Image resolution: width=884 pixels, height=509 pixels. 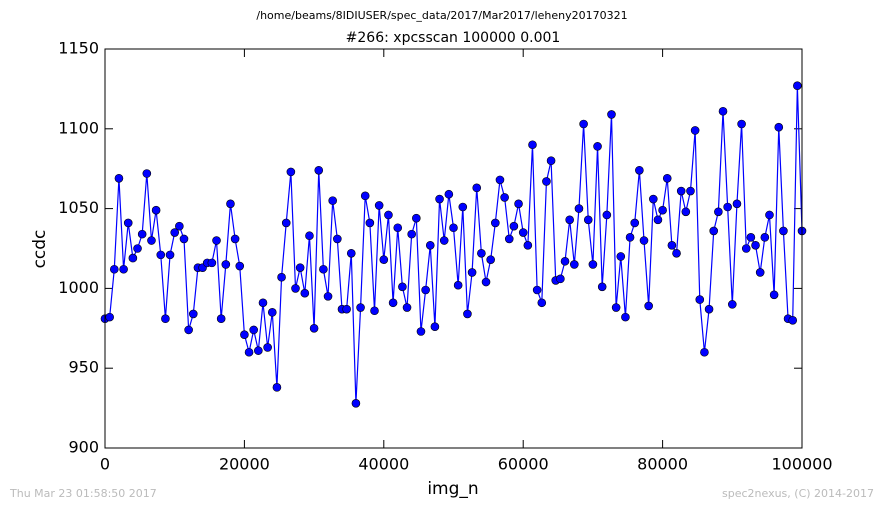 What do you see at coordinates (801, 464) in the screenshot?
I see `x-tick-label: 100000` at bounding box center [801, 464].